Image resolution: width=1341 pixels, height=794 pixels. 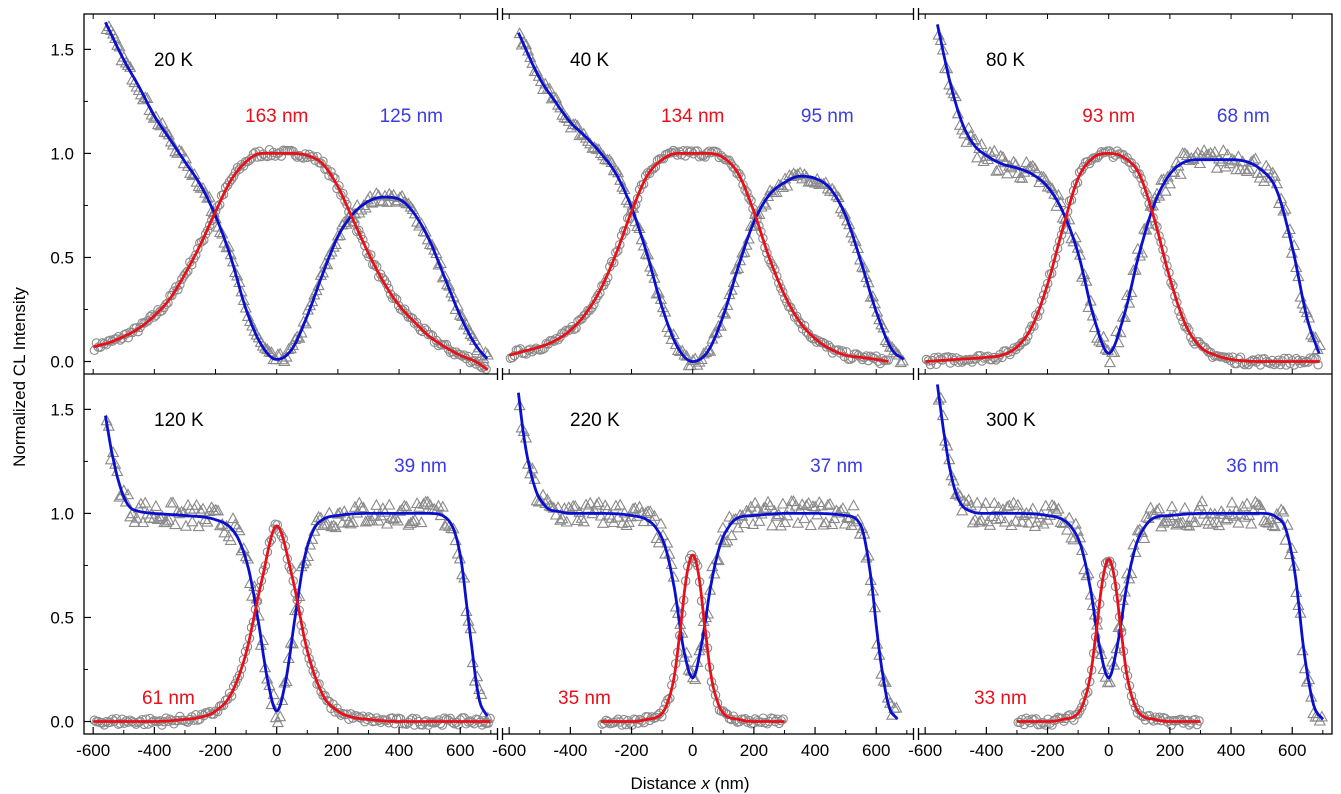 What do you see at coordinates (1292, 750) in the screenshot?
I see `x-tick-label: 600` at bounding box center [1292, 750].